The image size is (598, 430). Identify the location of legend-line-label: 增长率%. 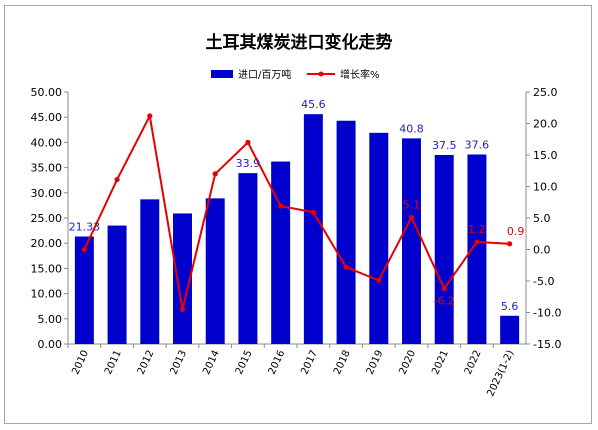
(360, 74).